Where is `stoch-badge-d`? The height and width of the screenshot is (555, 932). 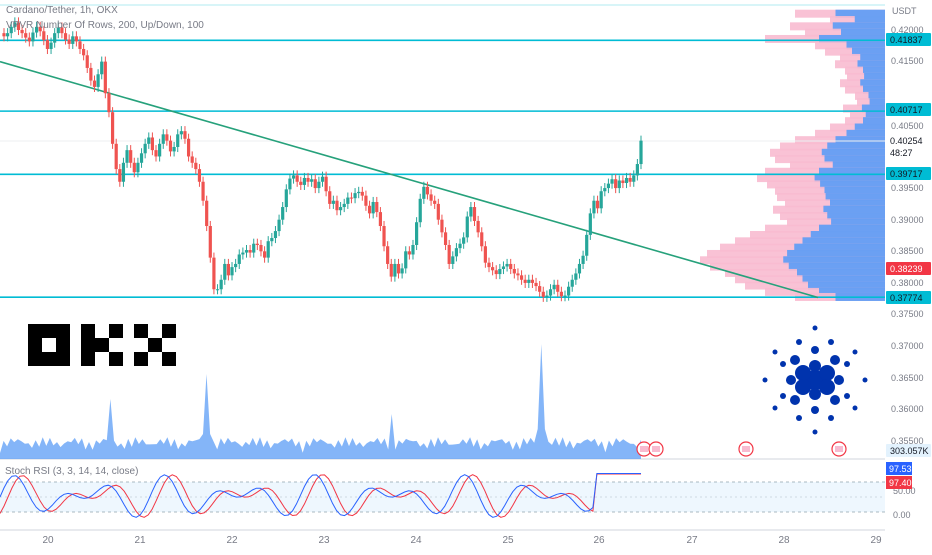
stoch-badge-d is located at coordinates (899, 482).